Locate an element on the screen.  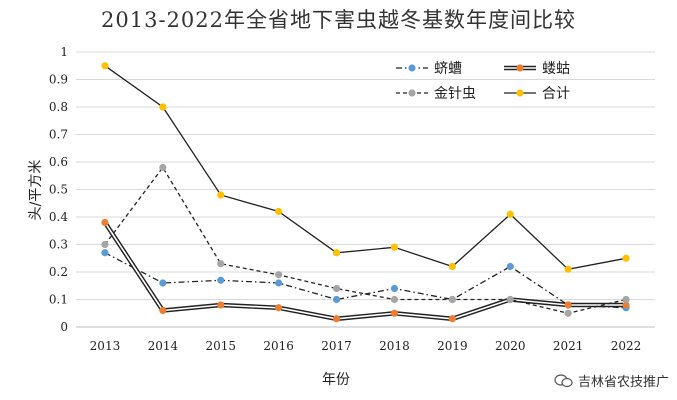
y-tick-label: 1 is located at coordinates (64, 52).